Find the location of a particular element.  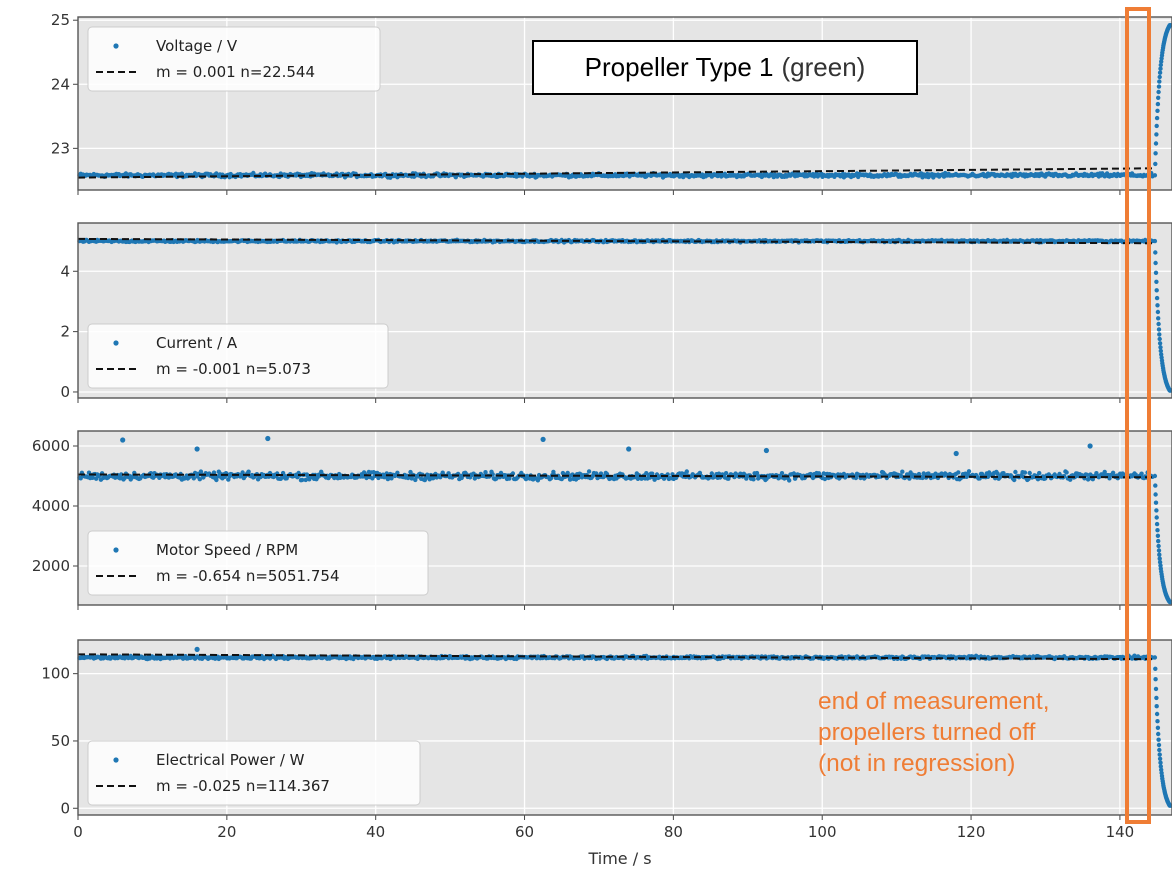

y-tick-label: 2 is located at coordinates (65, 332).